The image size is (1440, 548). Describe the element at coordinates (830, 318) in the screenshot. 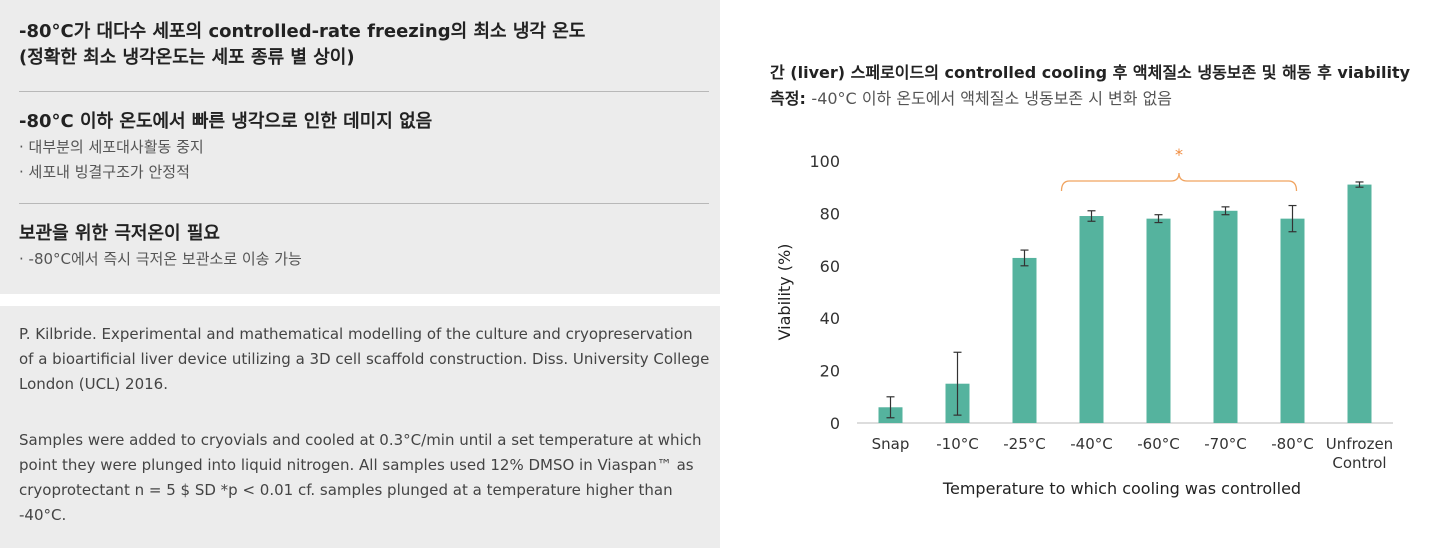

I see `y-tick-label: 40` at that location.